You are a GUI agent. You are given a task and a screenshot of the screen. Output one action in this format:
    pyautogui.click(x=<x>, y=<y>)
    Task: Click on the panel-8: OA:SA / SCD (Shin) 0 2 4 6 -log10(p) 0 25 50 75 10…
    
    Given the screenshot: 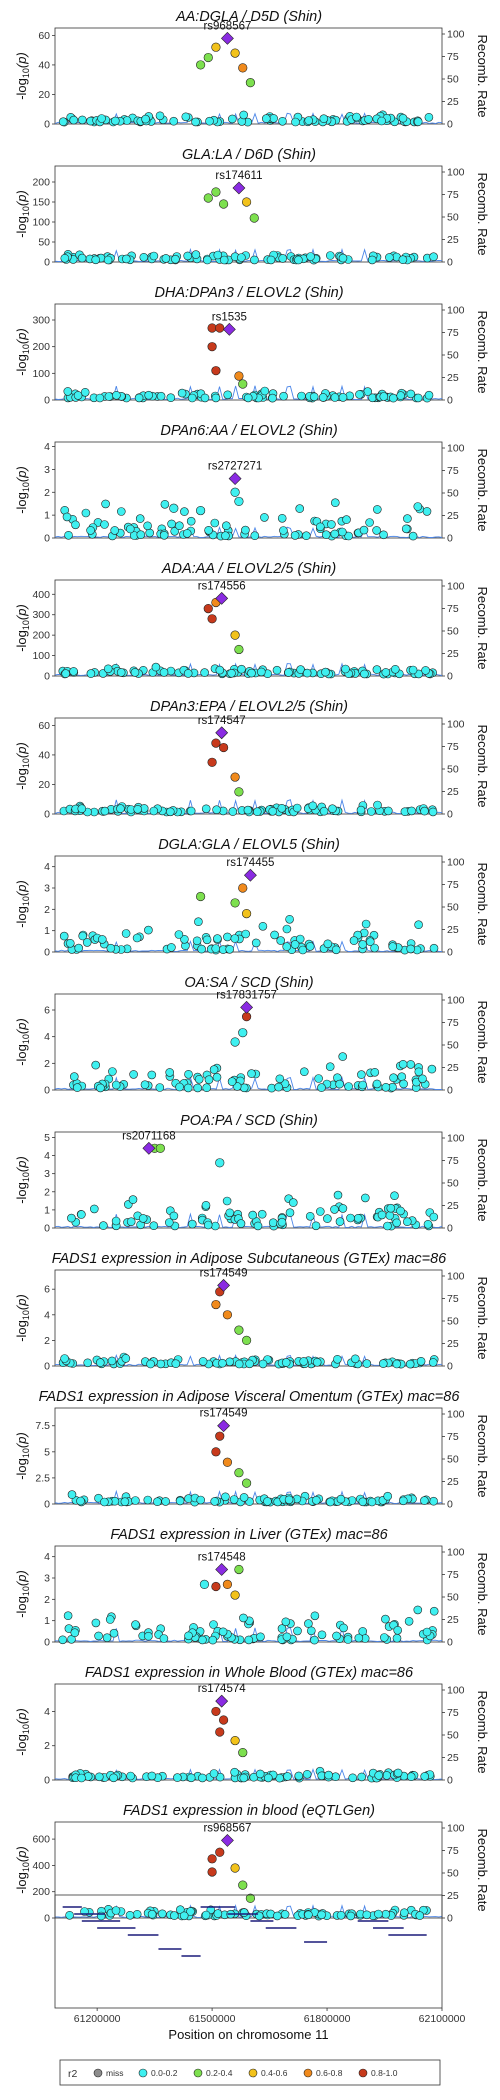 What is the action you would take?
    pyautogui.click(x=252, y=1036)
    